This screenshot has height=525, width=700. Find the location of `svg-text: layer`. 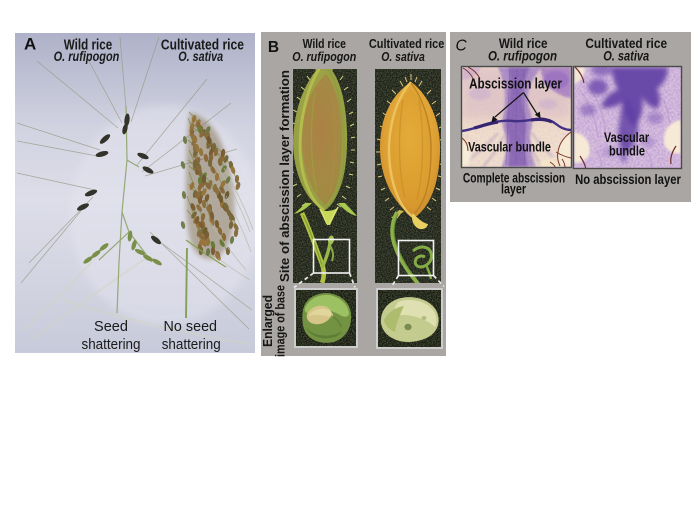

svg-text: layer is located at coordinates (514, 189).